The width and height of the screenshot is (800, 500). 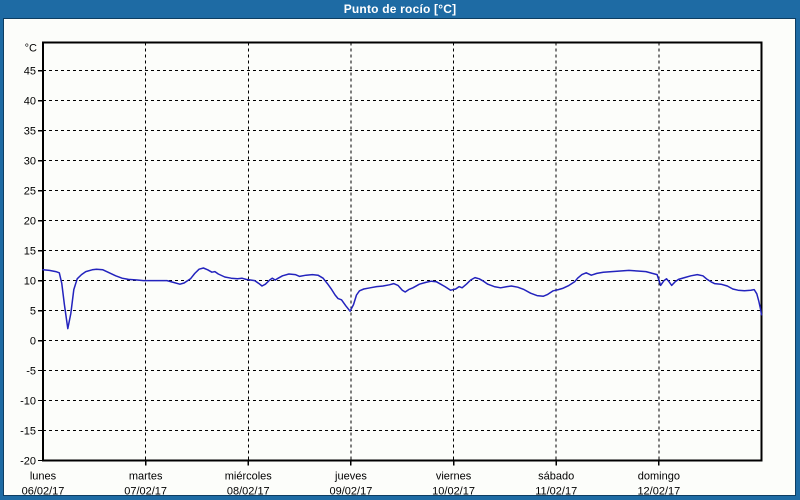 I want to click on title-bar: Punto de rocío [°C], so click(x=400, y=9).